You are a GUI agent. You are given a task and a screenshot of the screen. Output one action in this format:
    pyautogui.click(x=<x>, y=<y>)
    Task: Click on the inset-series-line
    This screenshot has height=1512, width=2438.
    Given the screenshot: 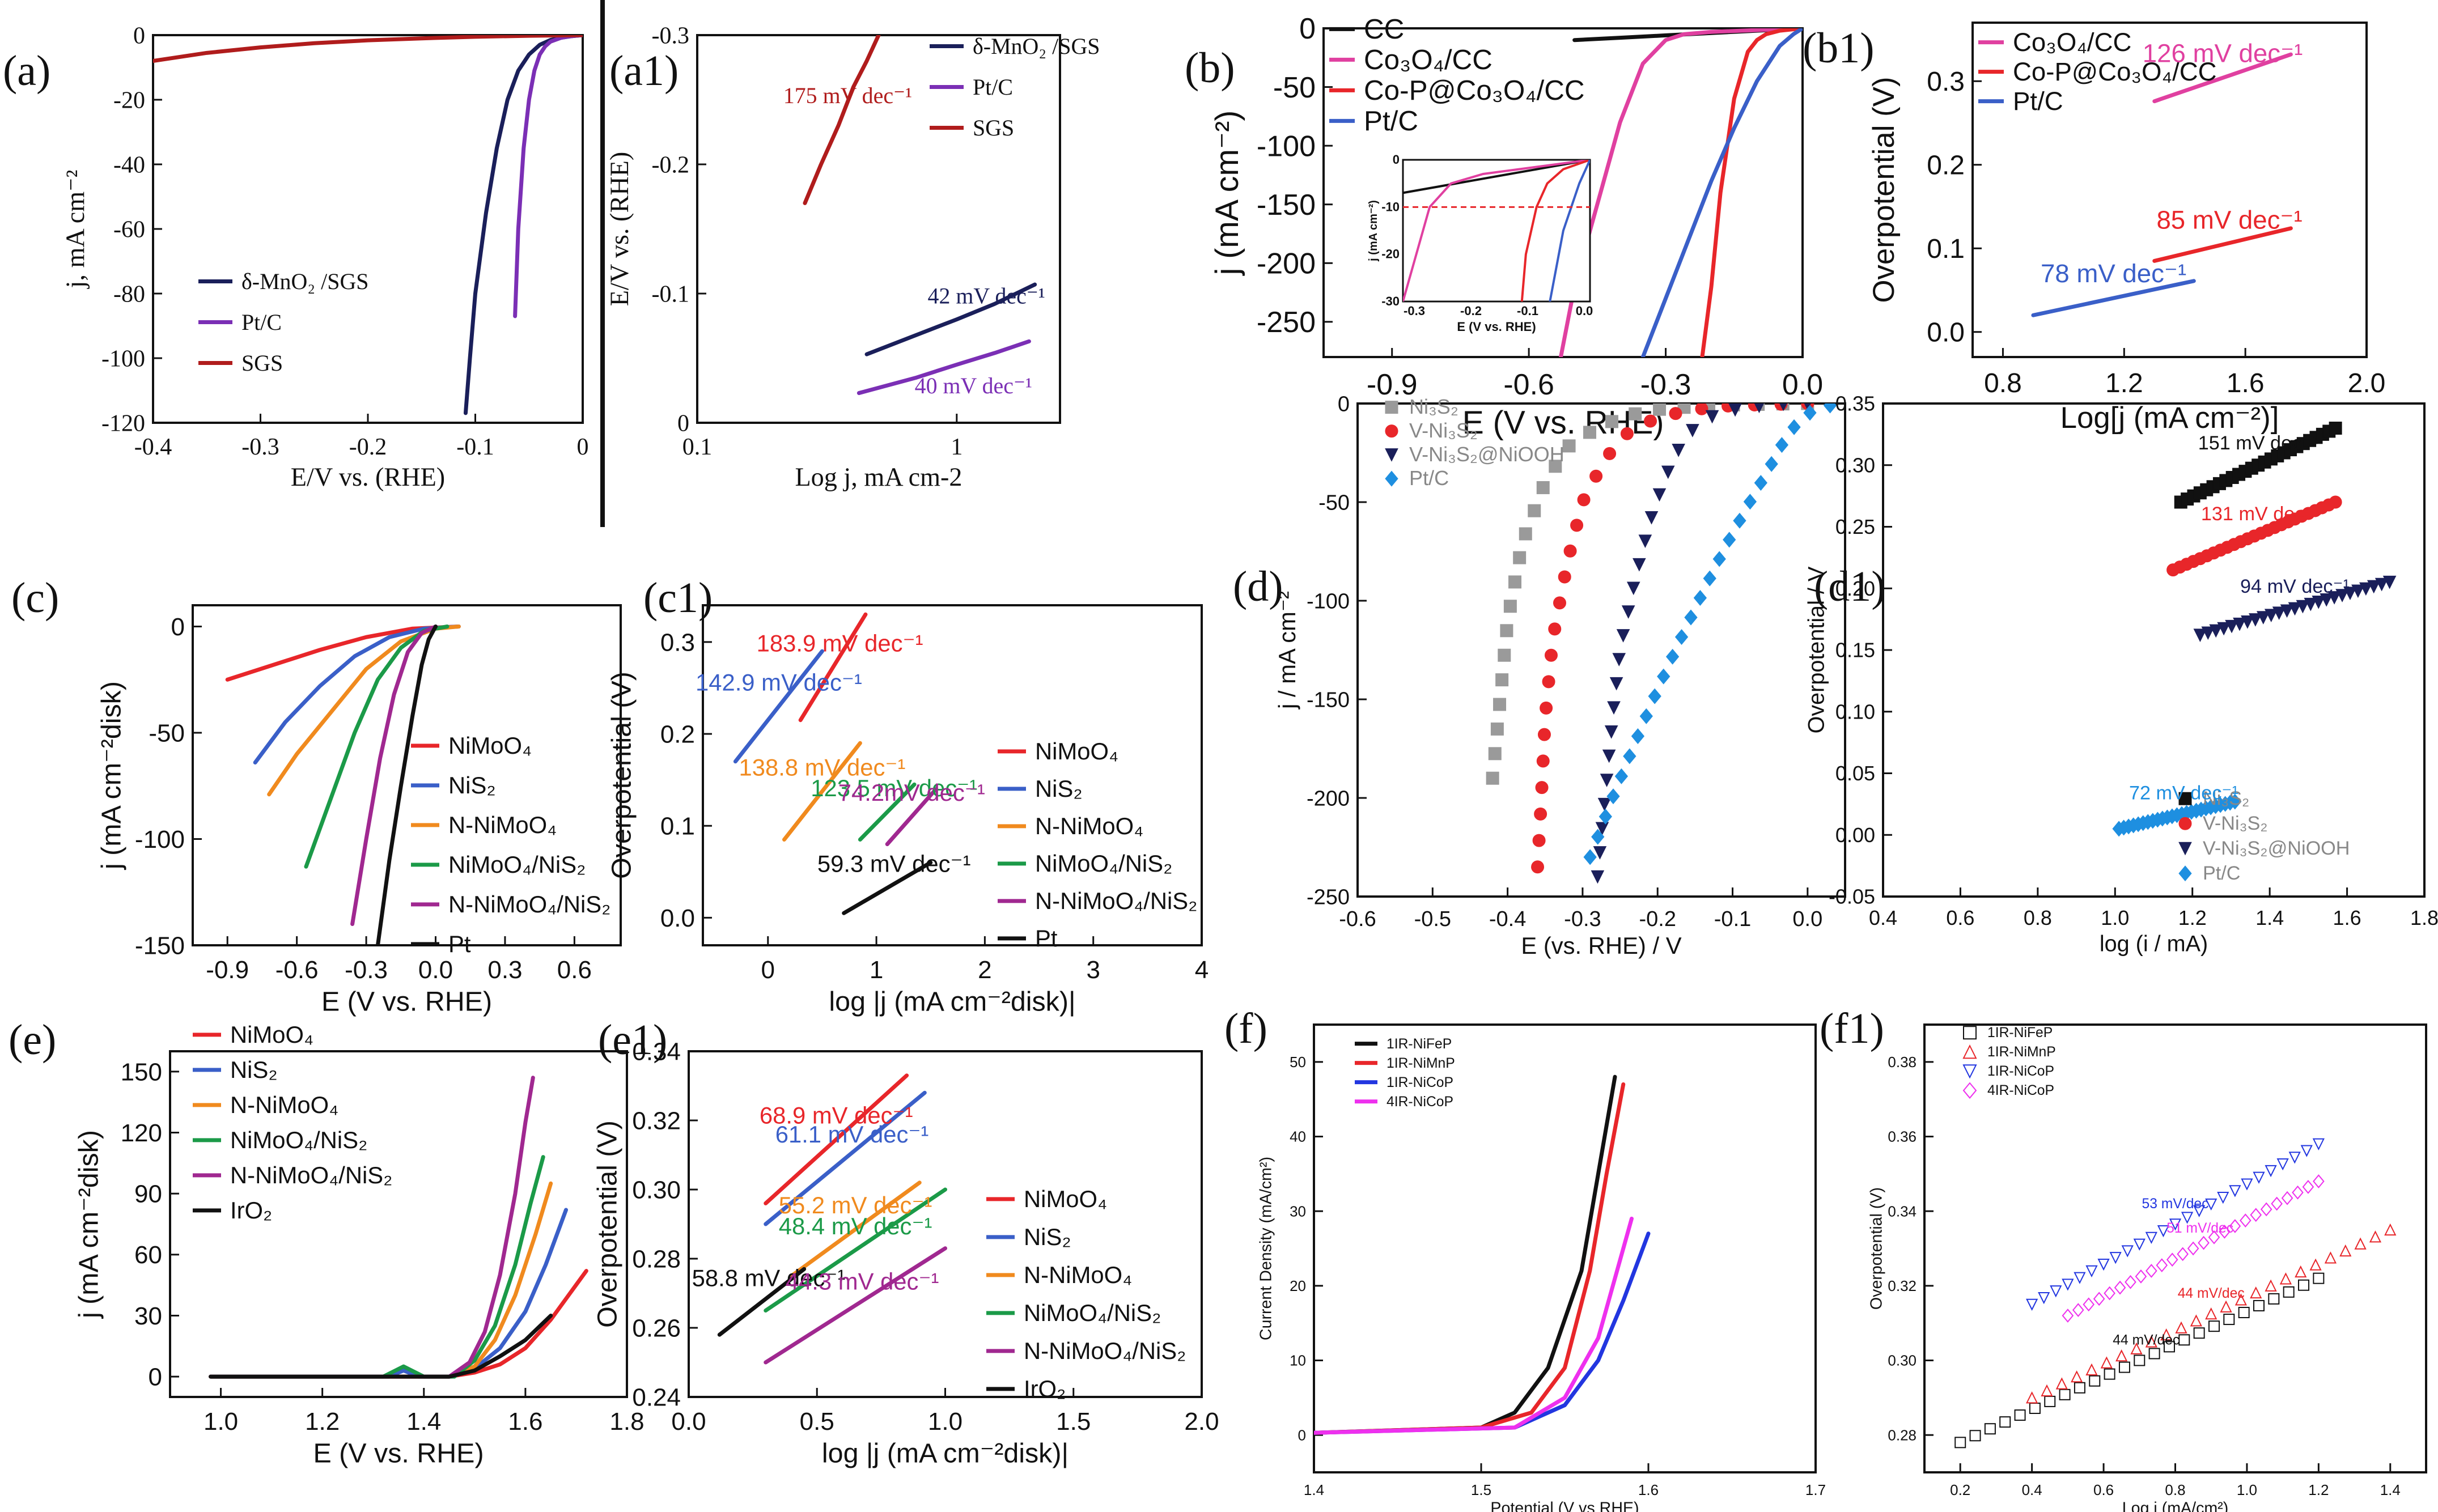 What is the action you would take?
    pyautogui.click(x=1497, y=177)
    